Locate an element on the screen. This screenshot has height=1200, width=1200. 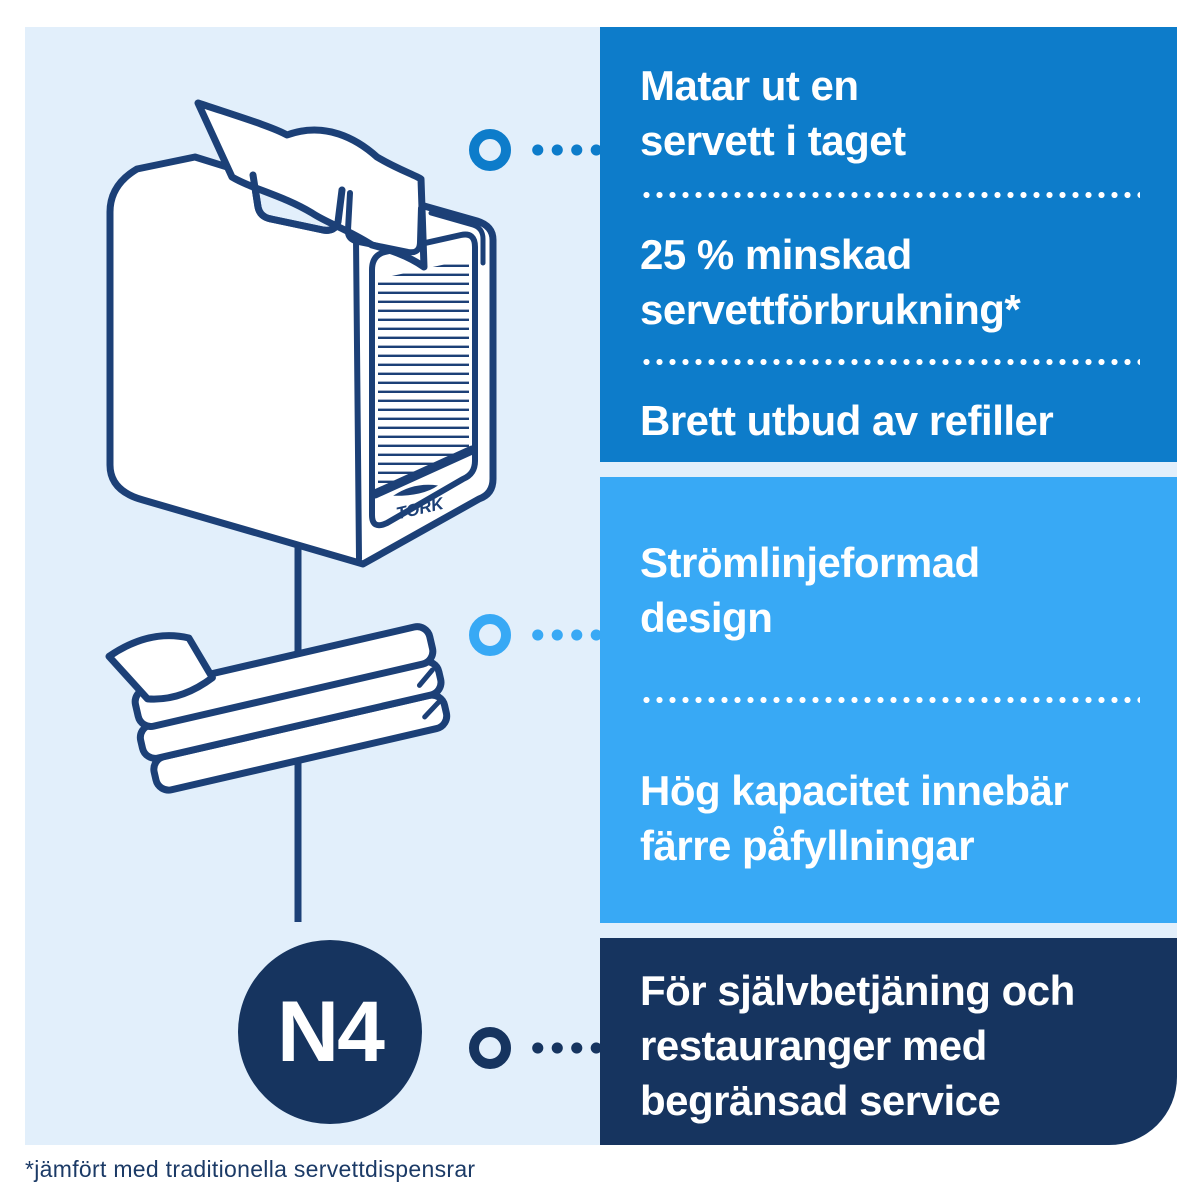
feature-line: färre påfyllningar is located at coordinates (807, 845).